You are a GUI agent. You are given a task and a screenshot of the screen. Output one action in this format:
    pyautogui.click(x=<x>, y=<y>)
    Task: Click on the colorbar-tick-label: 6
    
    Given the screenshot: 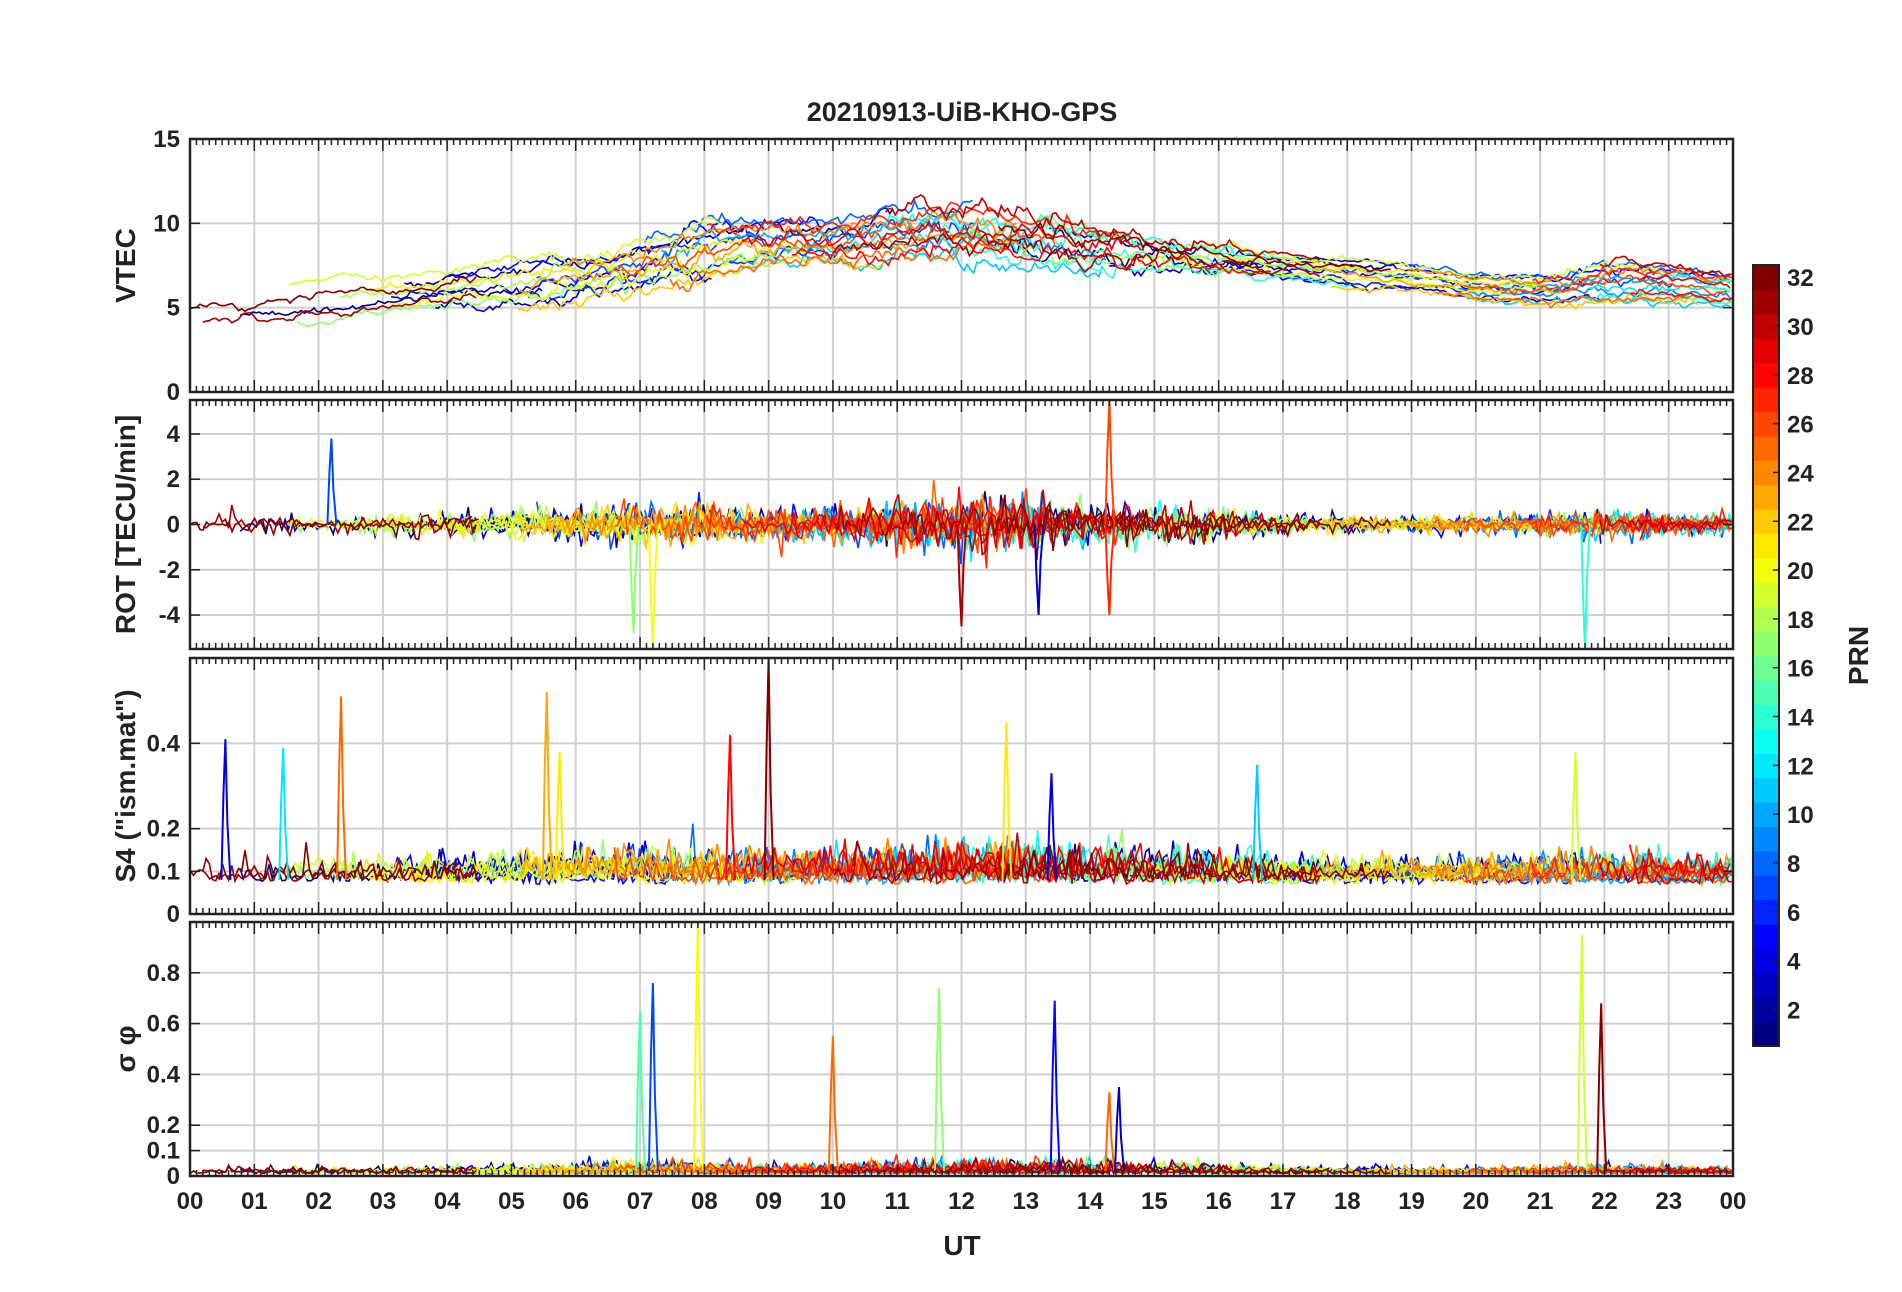 What is the action you would take?
    pyautogui.click(x=1793, y=913)
    